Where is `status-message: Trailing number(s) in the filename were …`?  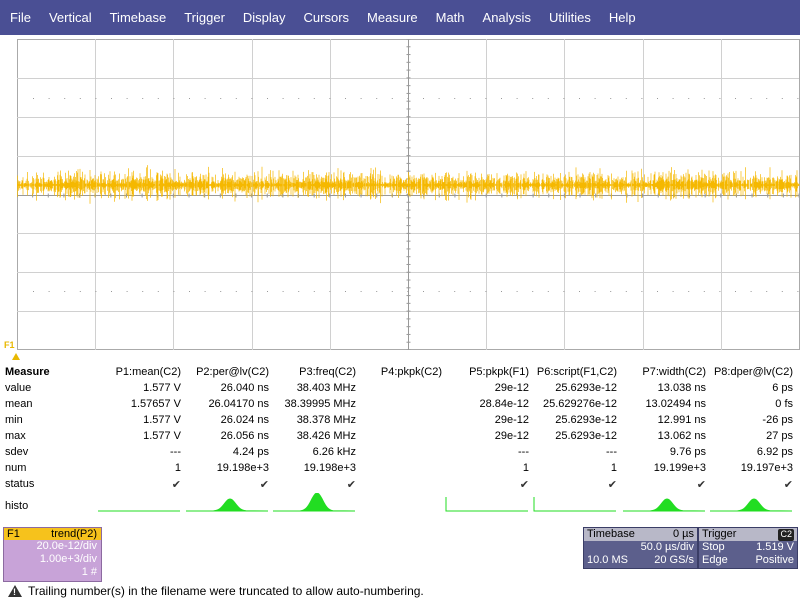
status-message: Trailing number(s) in the filename were … is located at coordinates (226, 591).